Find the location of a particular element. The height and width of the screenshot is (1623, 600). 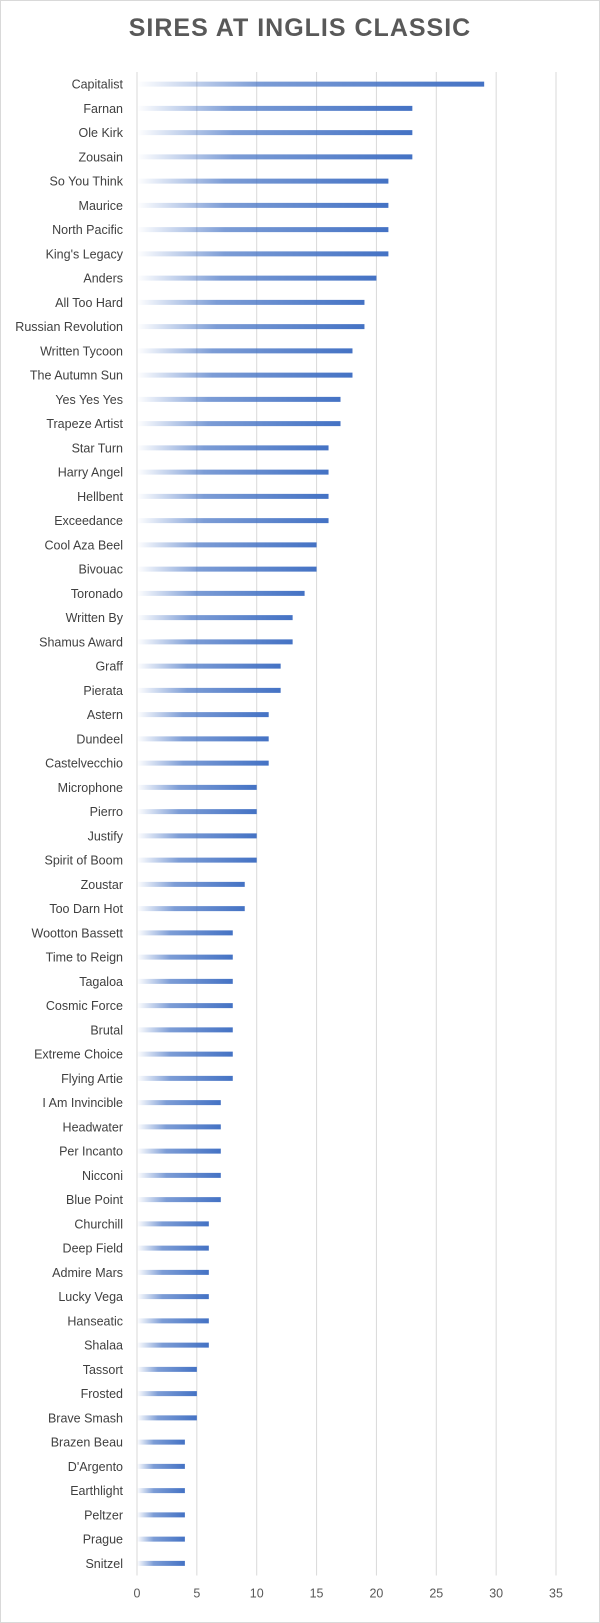

category-label: Earthlight is located at coordinates (96, 1491).